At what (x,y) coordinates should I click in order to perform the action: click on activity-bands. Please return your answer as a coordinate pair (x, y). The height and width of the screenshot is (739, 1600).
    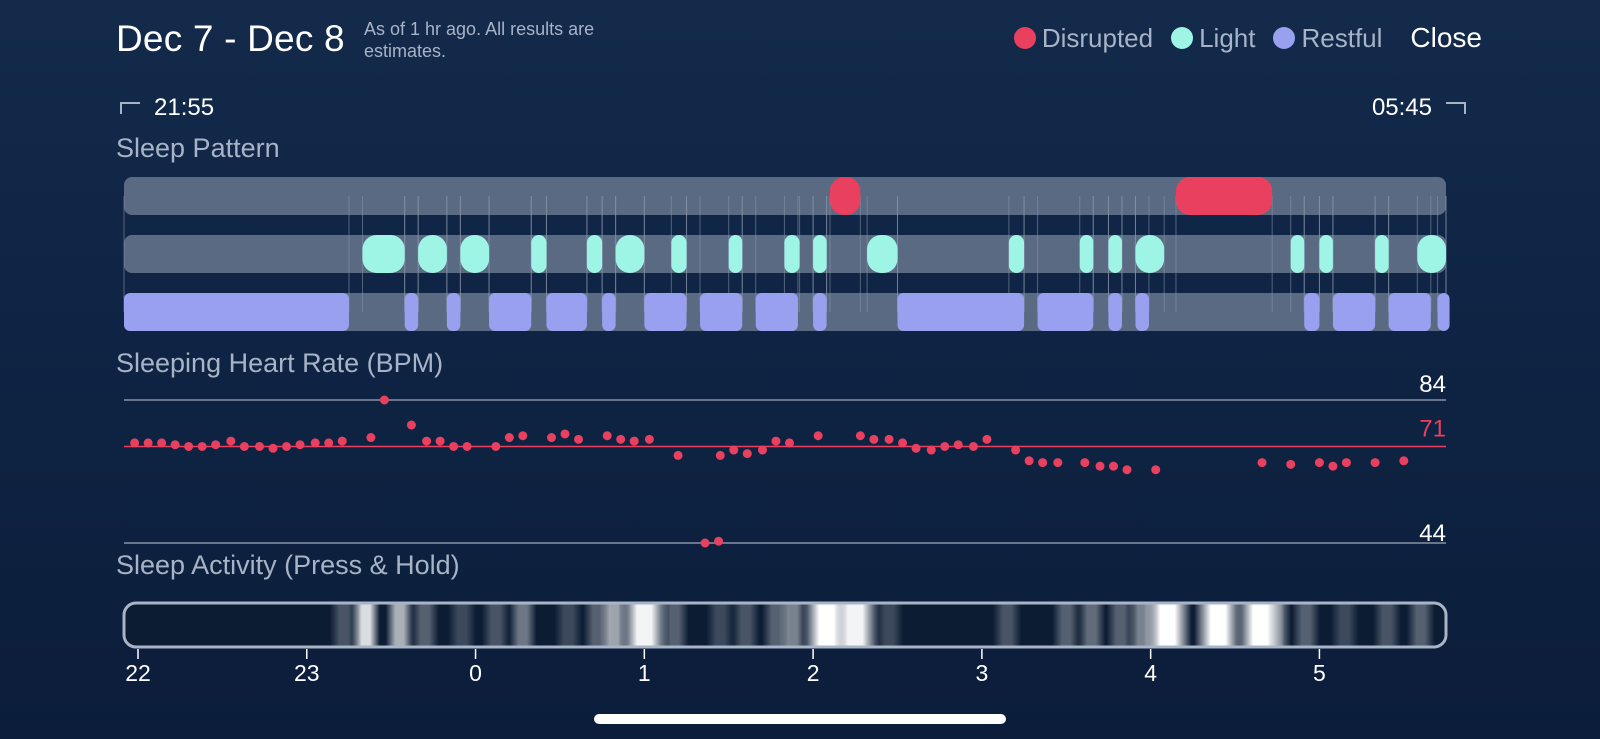
    Looking at the image, I should click on (785, 625).